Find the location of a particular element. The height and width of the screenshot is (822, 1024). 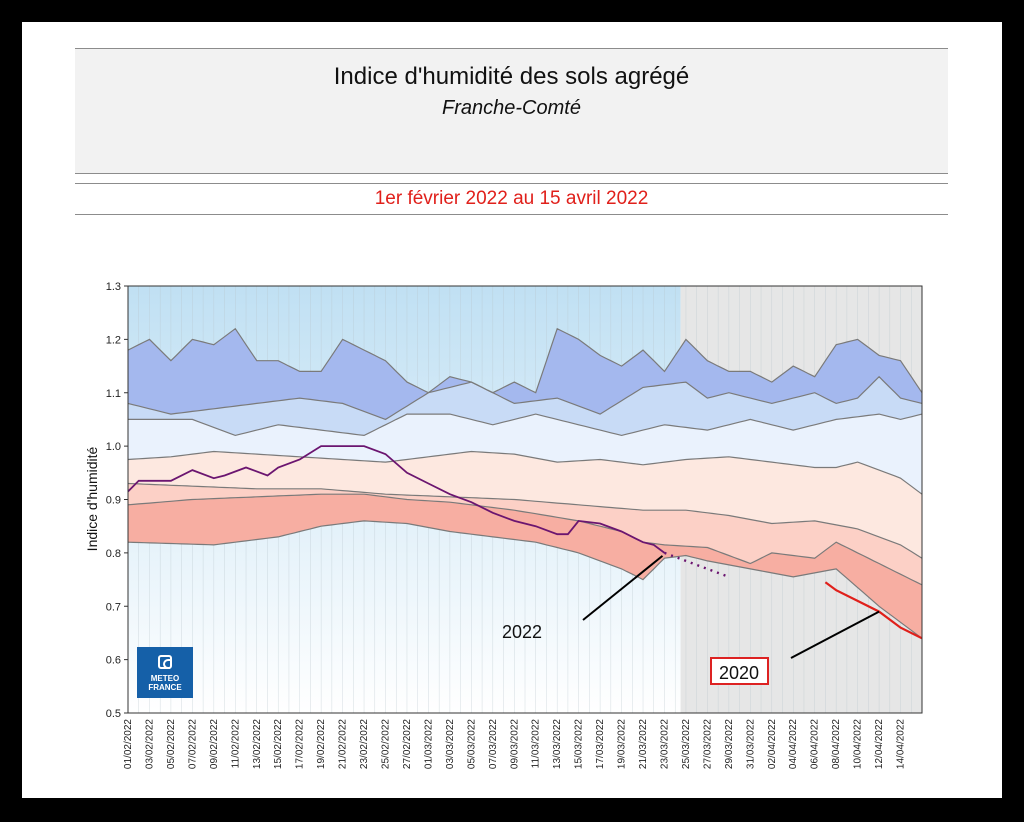

band-median-q20 is located at coordinates (525, 505).